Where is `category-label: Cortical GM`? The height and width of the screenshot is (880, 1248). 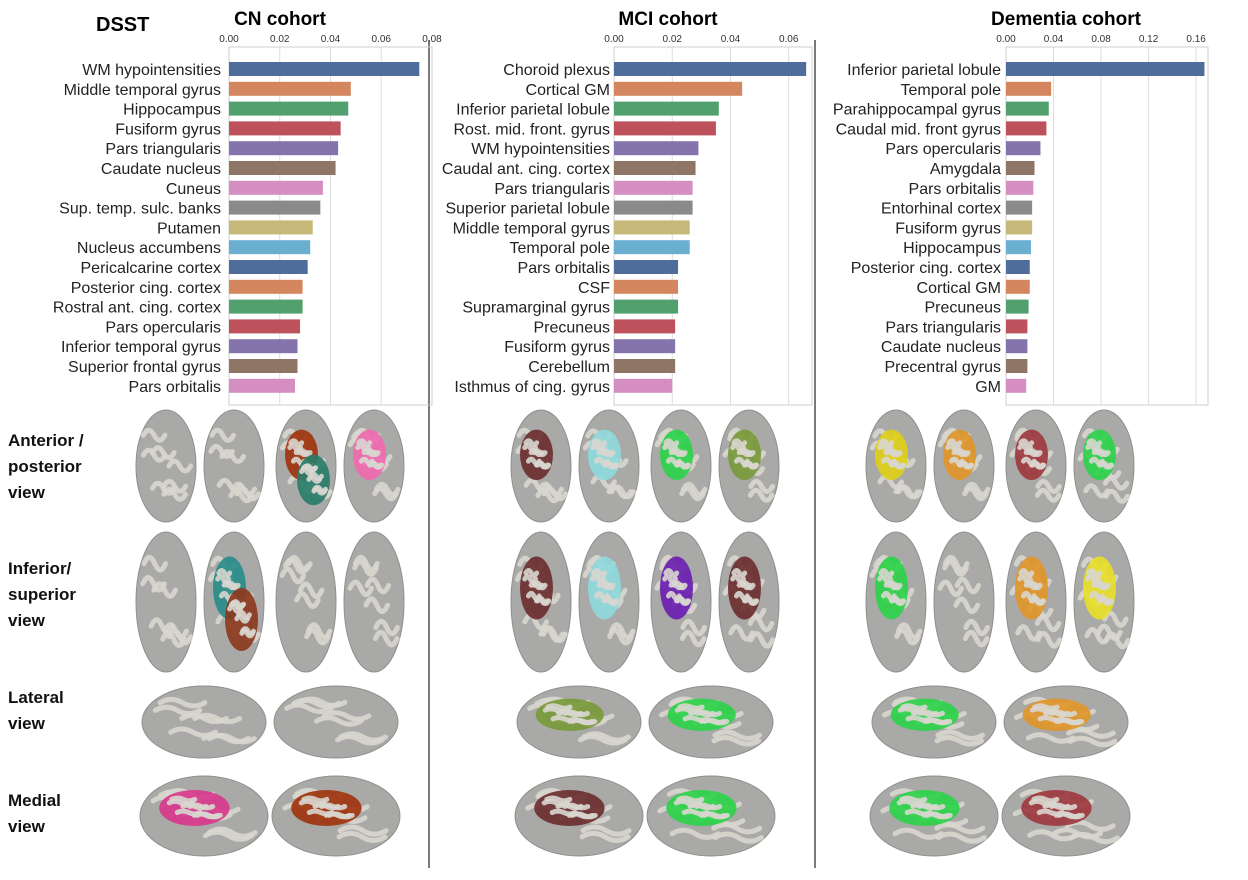 category-label: Cortical GM is located at coordinates (568, 90).